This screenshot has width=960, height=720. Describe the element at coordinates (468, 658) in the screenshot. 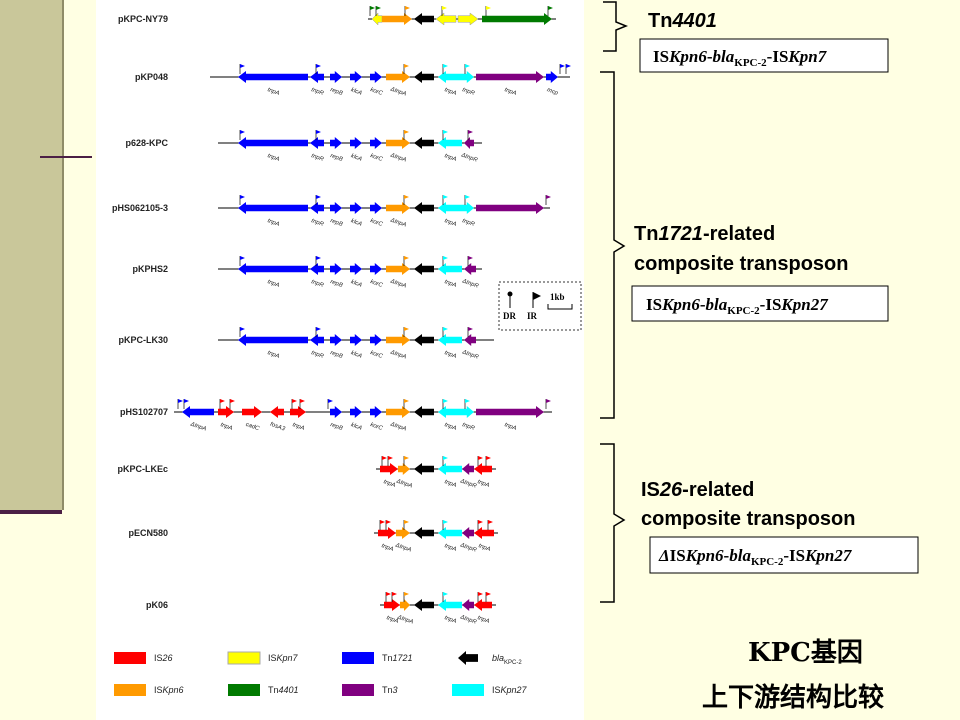

I see `legend-swatch-arrow` at that location.